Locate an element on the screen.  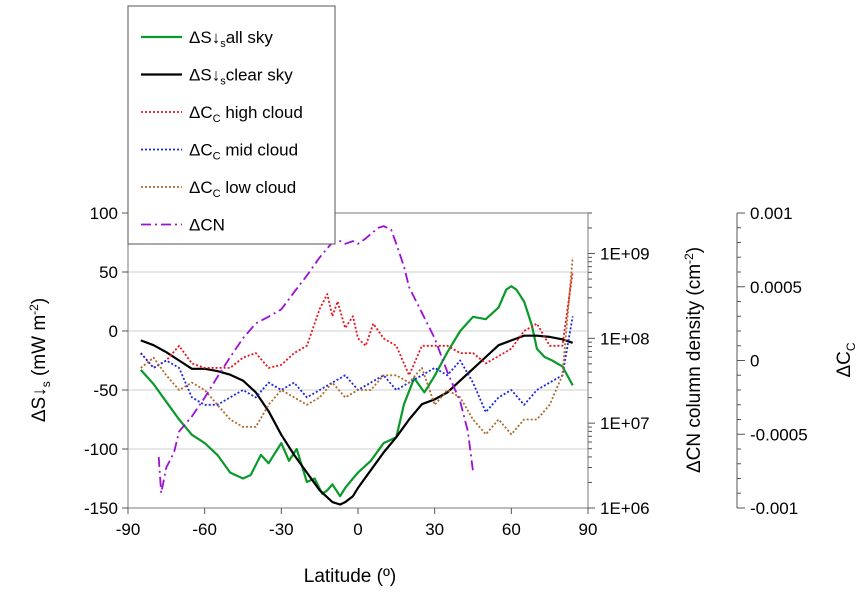
right-y-tick-label: 0.001 is located at coordinates (771, 213).